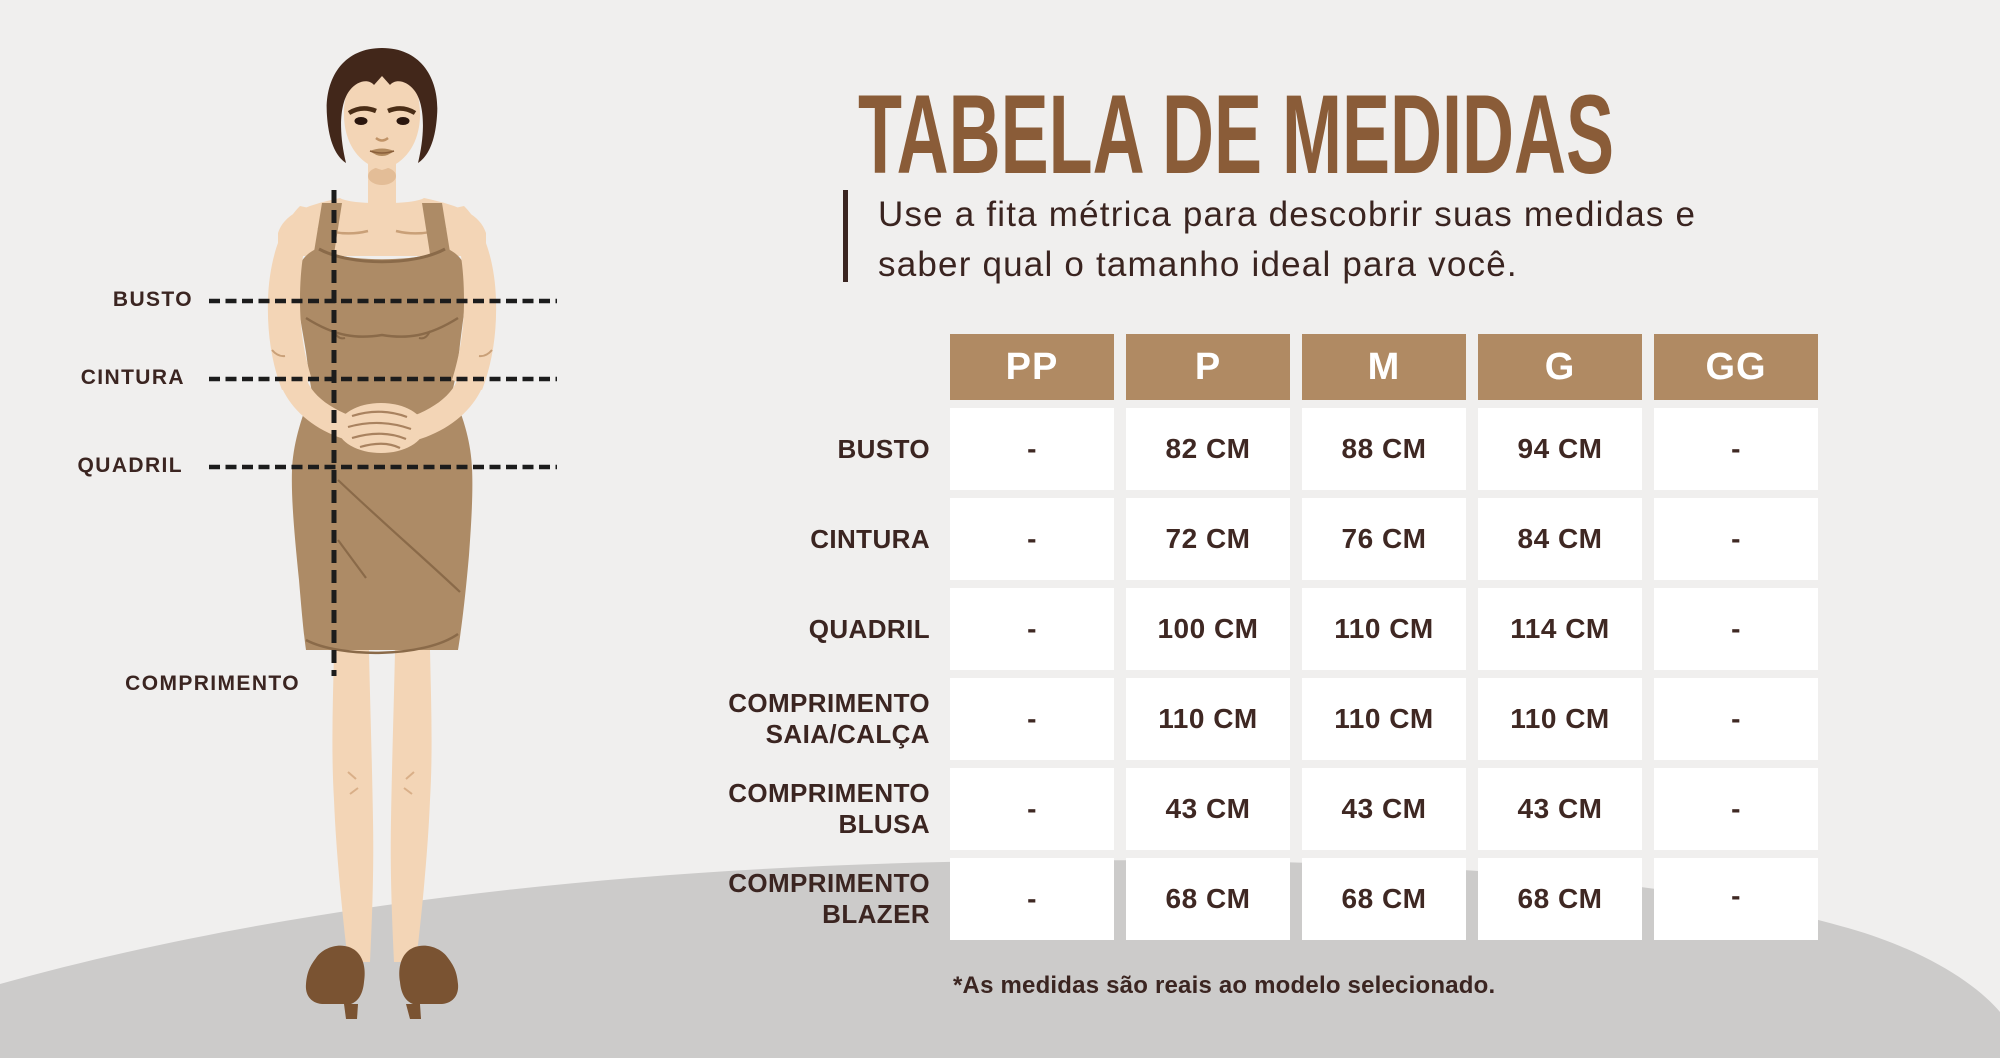  Describe the element at coordinates (869, 628) in the screenshot. I see `row-label-quadril: QUADRIL` at that location.